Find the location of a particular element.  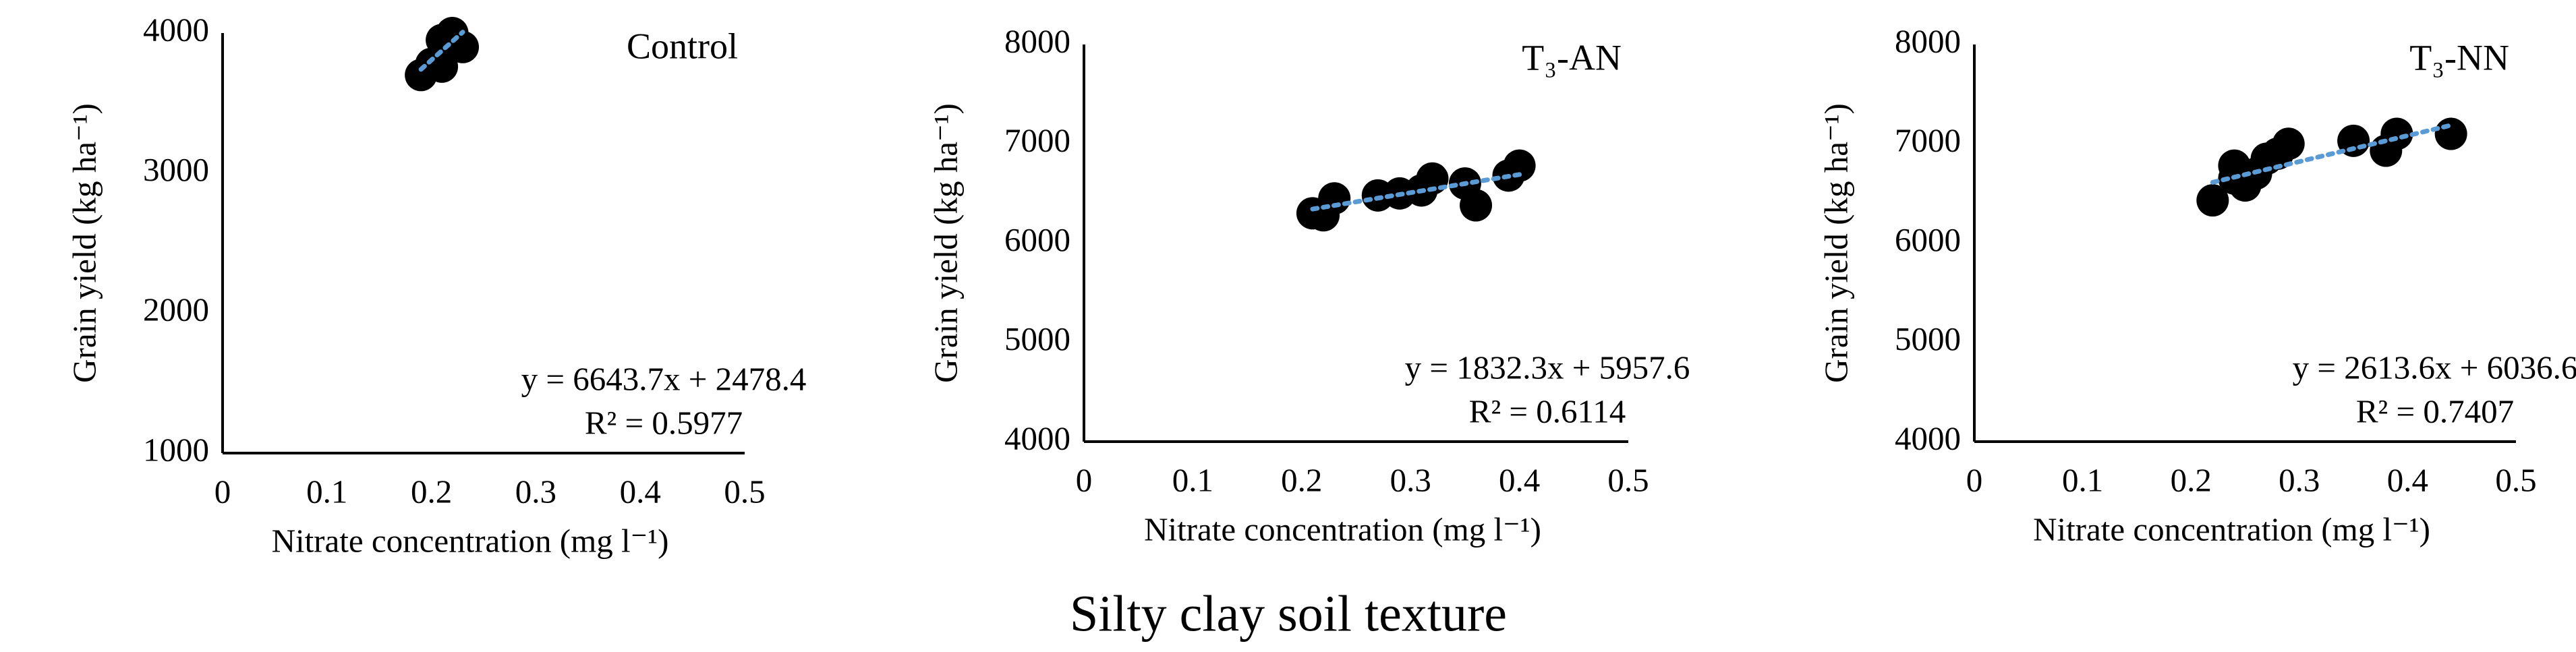

trend-r-squared: R² = 0.6114 is located at coordinates (1547, 410).